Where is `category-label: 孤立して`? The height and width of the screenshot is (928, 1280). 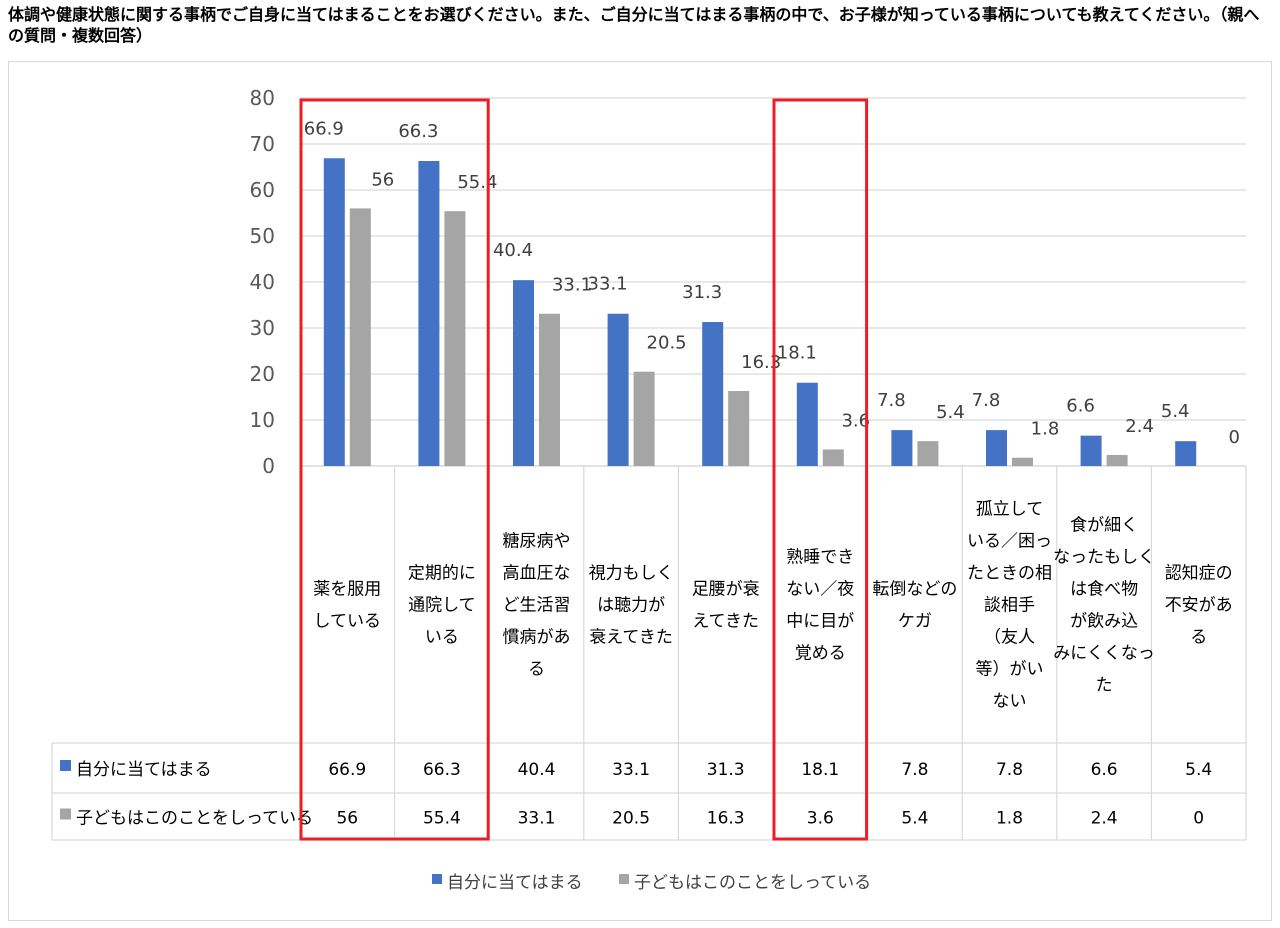
category-label: 孤立して is located at coordinates (1010, 510).